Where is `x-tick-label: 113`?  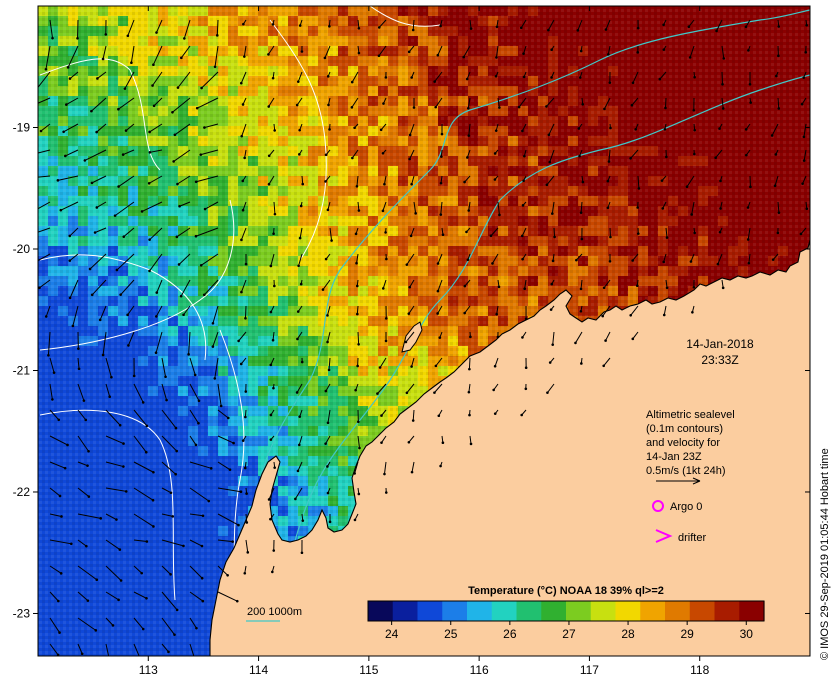
x-tick-label: 113 is located at coordinates (148, 670).